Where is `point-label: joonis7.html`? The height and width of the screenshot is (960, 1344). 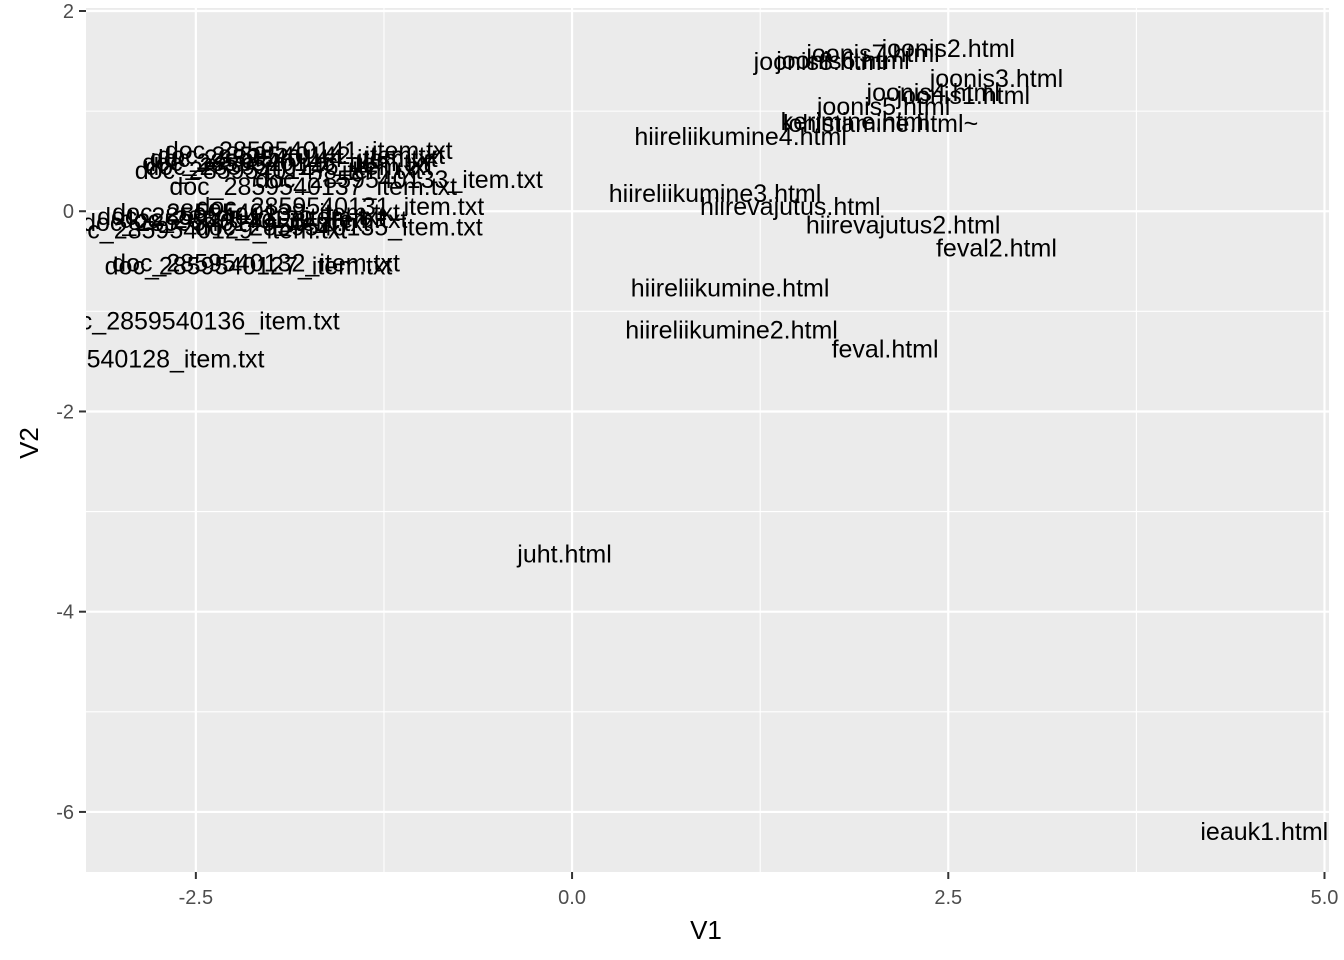
point-label: joonis7.html is located at coordinates (872, 54).